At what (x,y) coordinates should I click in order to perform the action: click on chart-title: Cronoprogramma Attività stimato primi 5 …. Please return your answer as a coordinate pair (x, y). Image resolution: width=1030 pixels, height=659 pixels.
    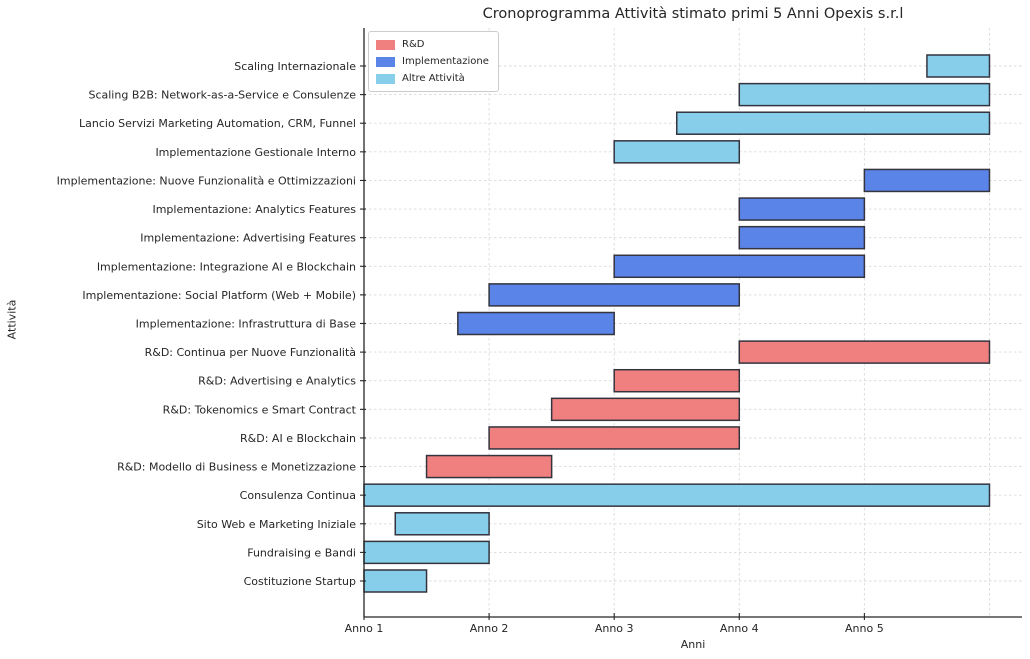
    Looking at the image, I should click on (693, 14).